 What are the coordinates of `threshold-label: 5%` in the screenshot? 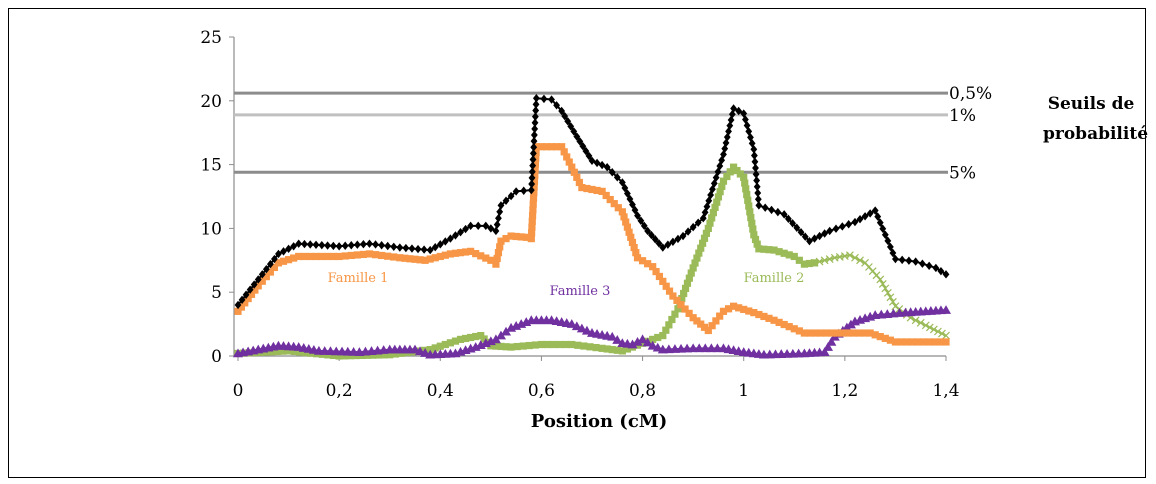 It's located at (962, 173).